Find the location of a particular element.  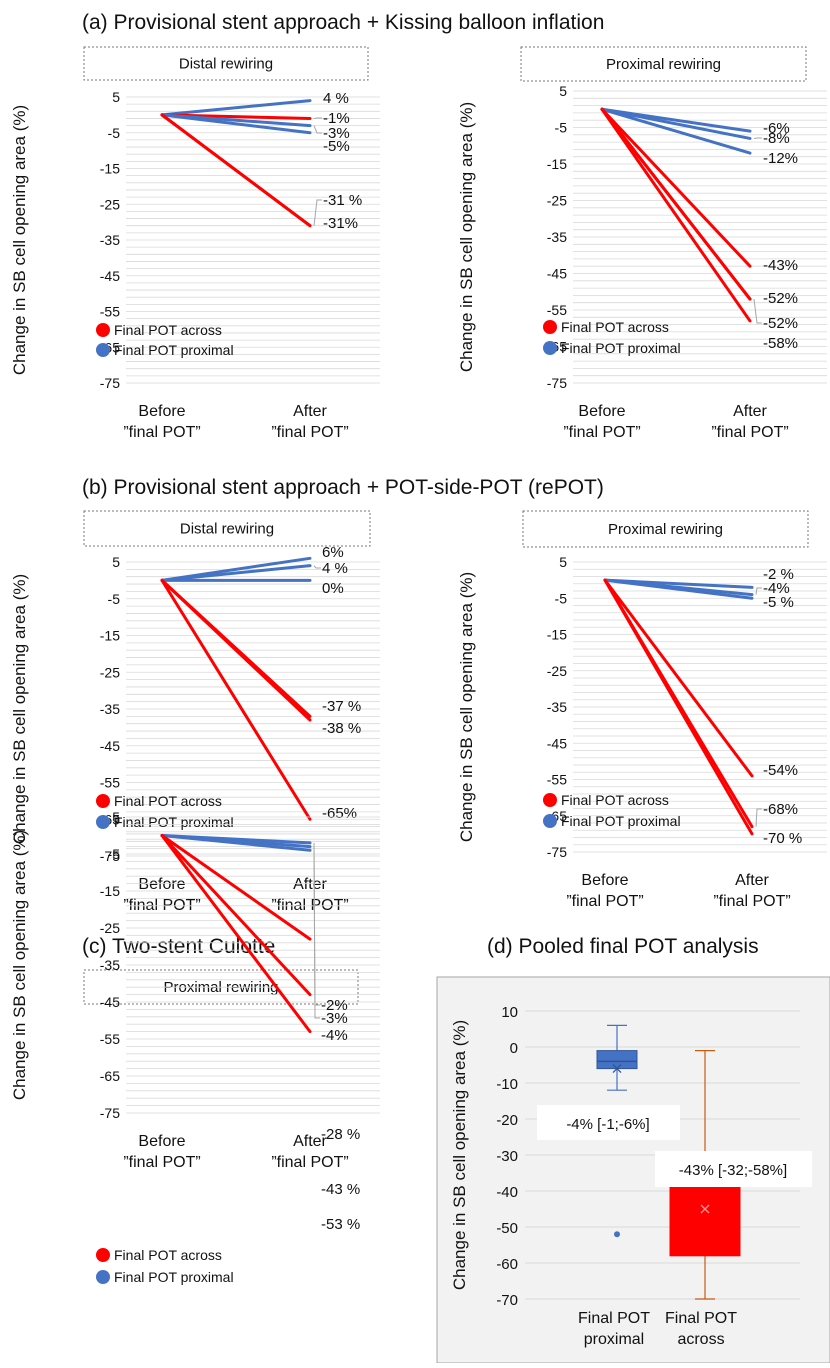

y-tick-label: -20 is located at coordinates (507, 1120).